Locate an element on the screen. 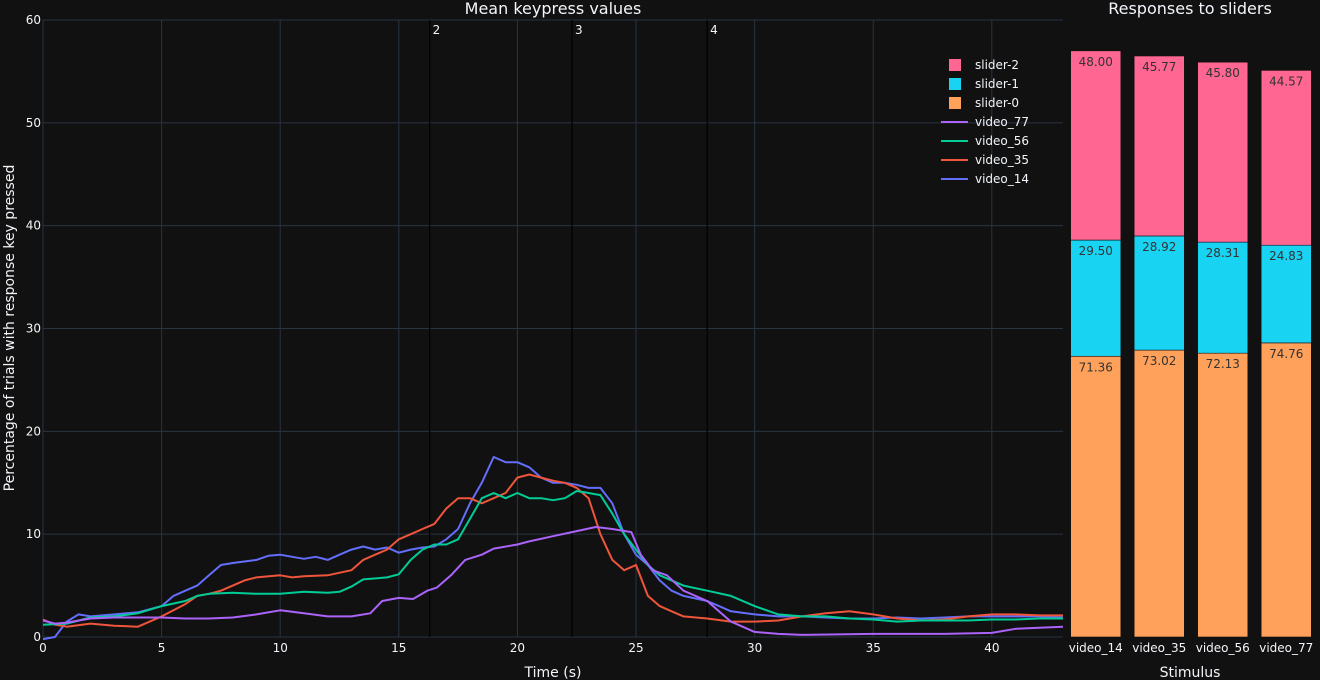 Image resolution: width=1320 pixels, height=680 pixels. x-axis-ticks: 0 5 10 15 20 25 30 35 40 is located at coordinates (519, 648).